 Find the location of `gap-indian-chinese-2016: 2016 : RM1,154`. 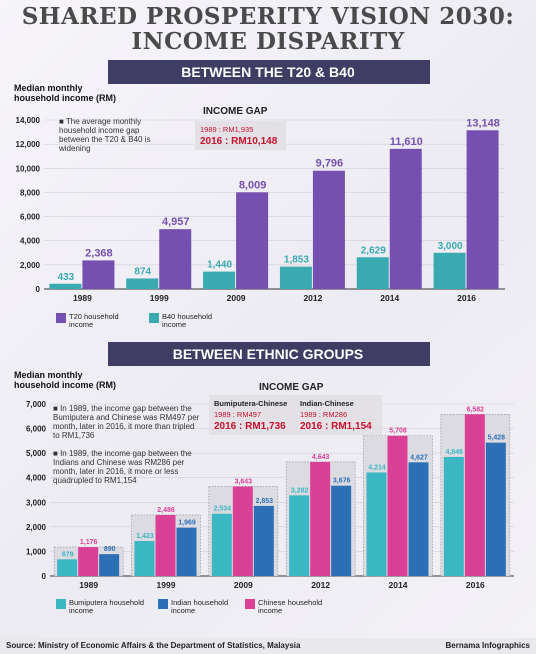

gap-indian-chinese-2016: 2016 : RM1,154 is located at coordinates (336, 426).